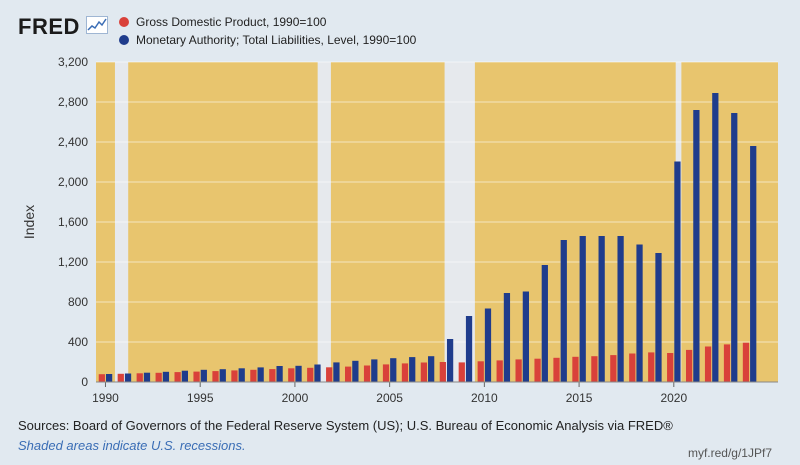 Image resolution: width=800 pixels, height=465 pixels. What do you see at coordinates (222, 375) in the screenshot?
I see `bar-monetary-1996` at bounding box center [222, 375].